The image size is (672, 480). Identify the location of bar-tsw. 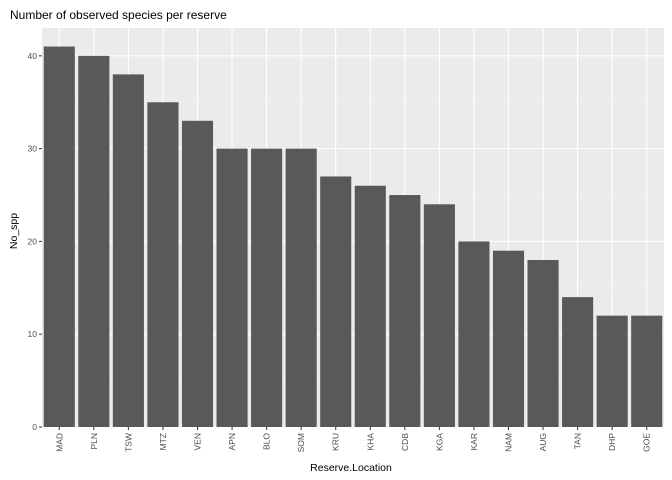
(128, 250).